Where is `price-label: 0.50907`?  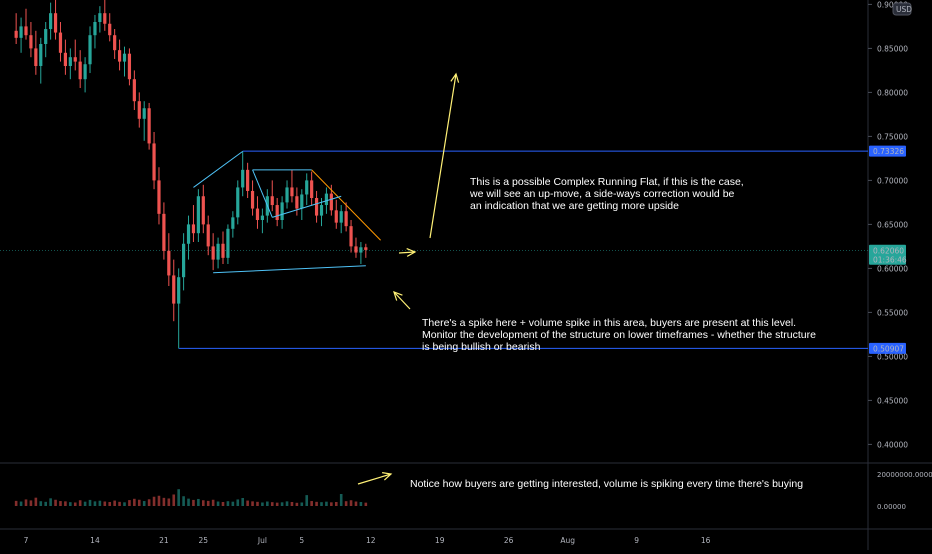 price-label: 0.50907 is located at coordinates (887, 348).